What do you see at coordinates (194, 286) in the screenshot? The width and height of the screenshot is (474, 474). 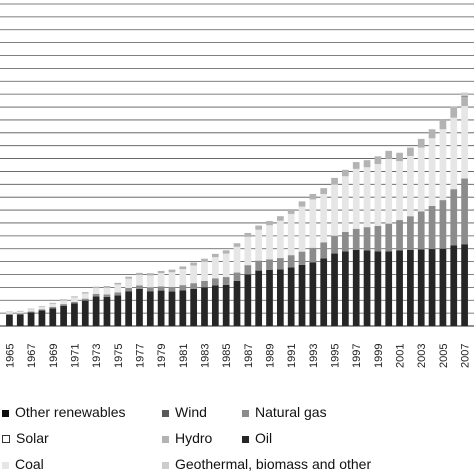 I see `bar-segment-natural-gas-1982` at bounding box center [194, 286].